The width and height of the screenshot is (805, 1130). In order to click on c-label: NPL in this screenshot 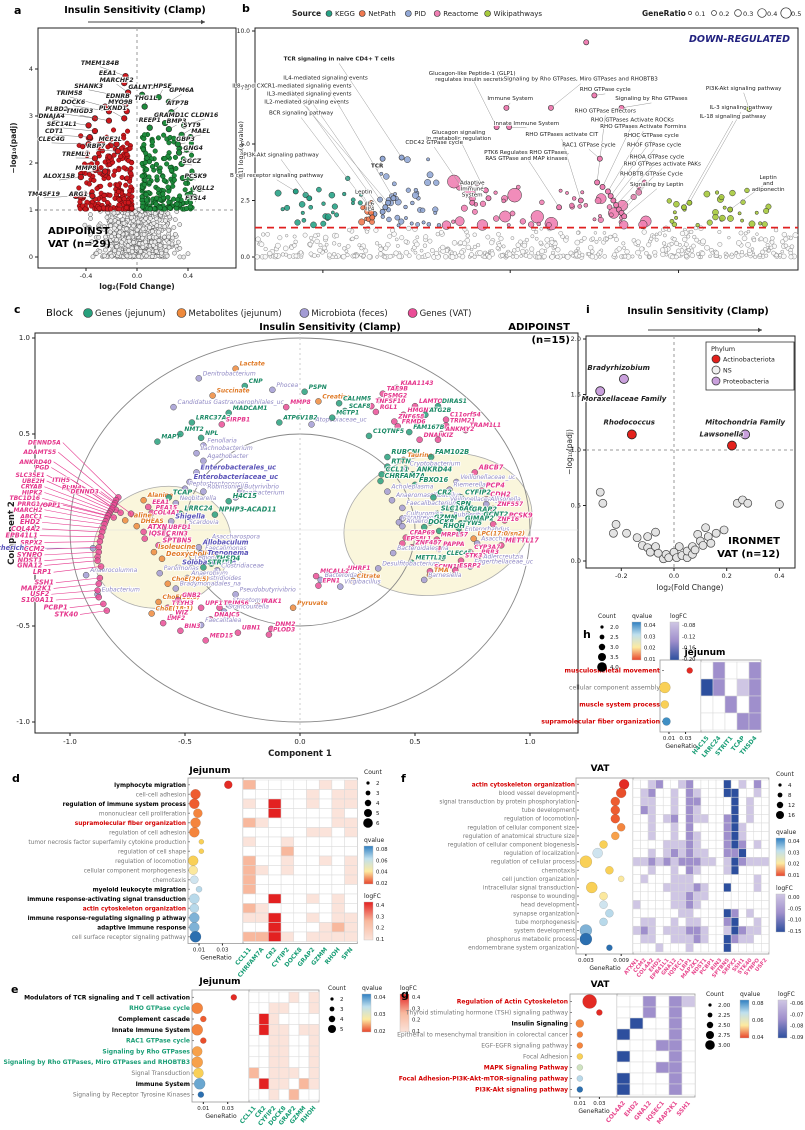, I will do `click(211, 433)`.